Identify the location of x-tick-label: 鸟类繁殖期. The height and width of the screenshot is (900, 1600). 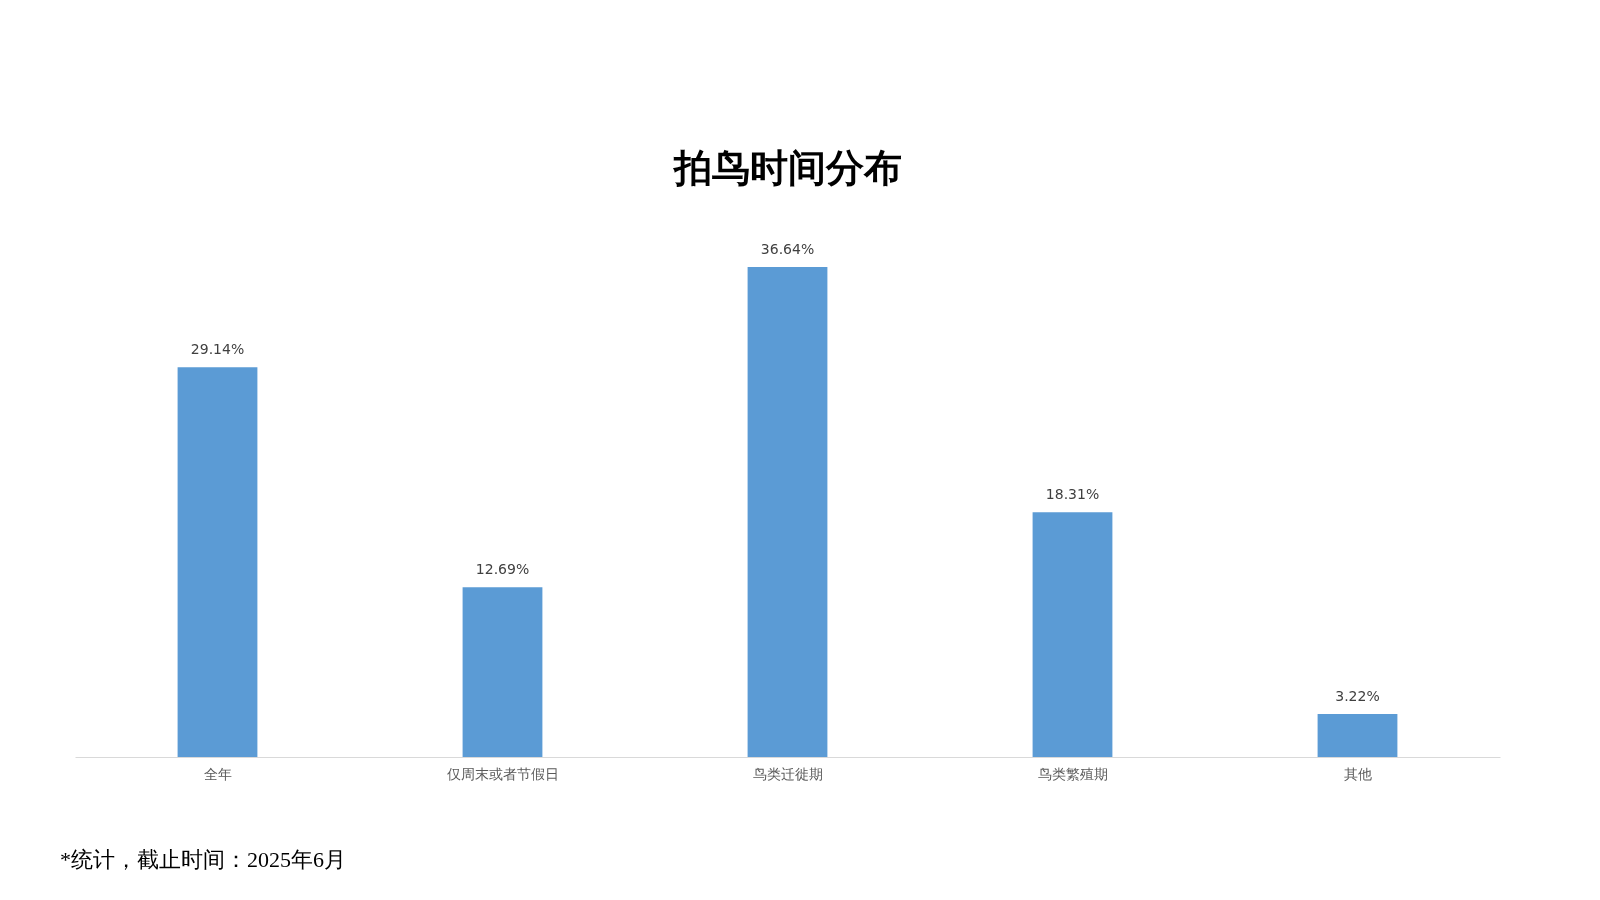
(1072, 773).